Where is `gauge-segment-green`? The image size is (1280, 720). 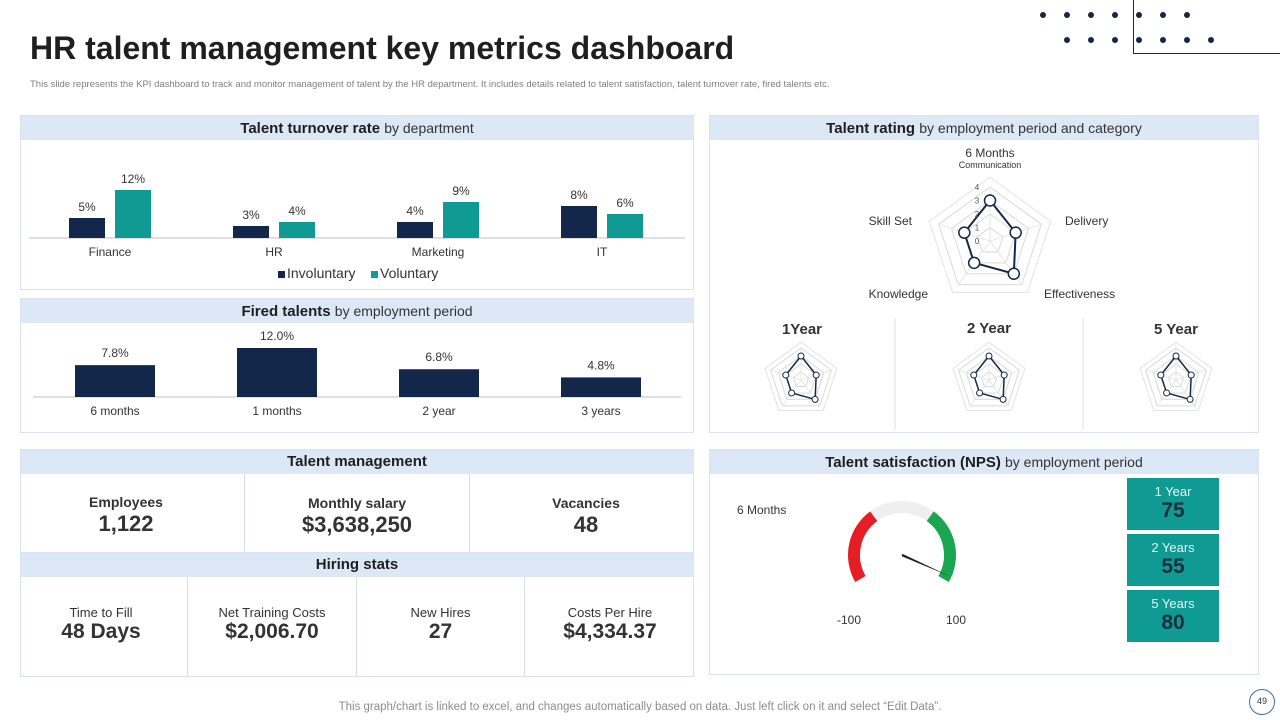
gauge-segment-green is located at coordinates (941, 546).